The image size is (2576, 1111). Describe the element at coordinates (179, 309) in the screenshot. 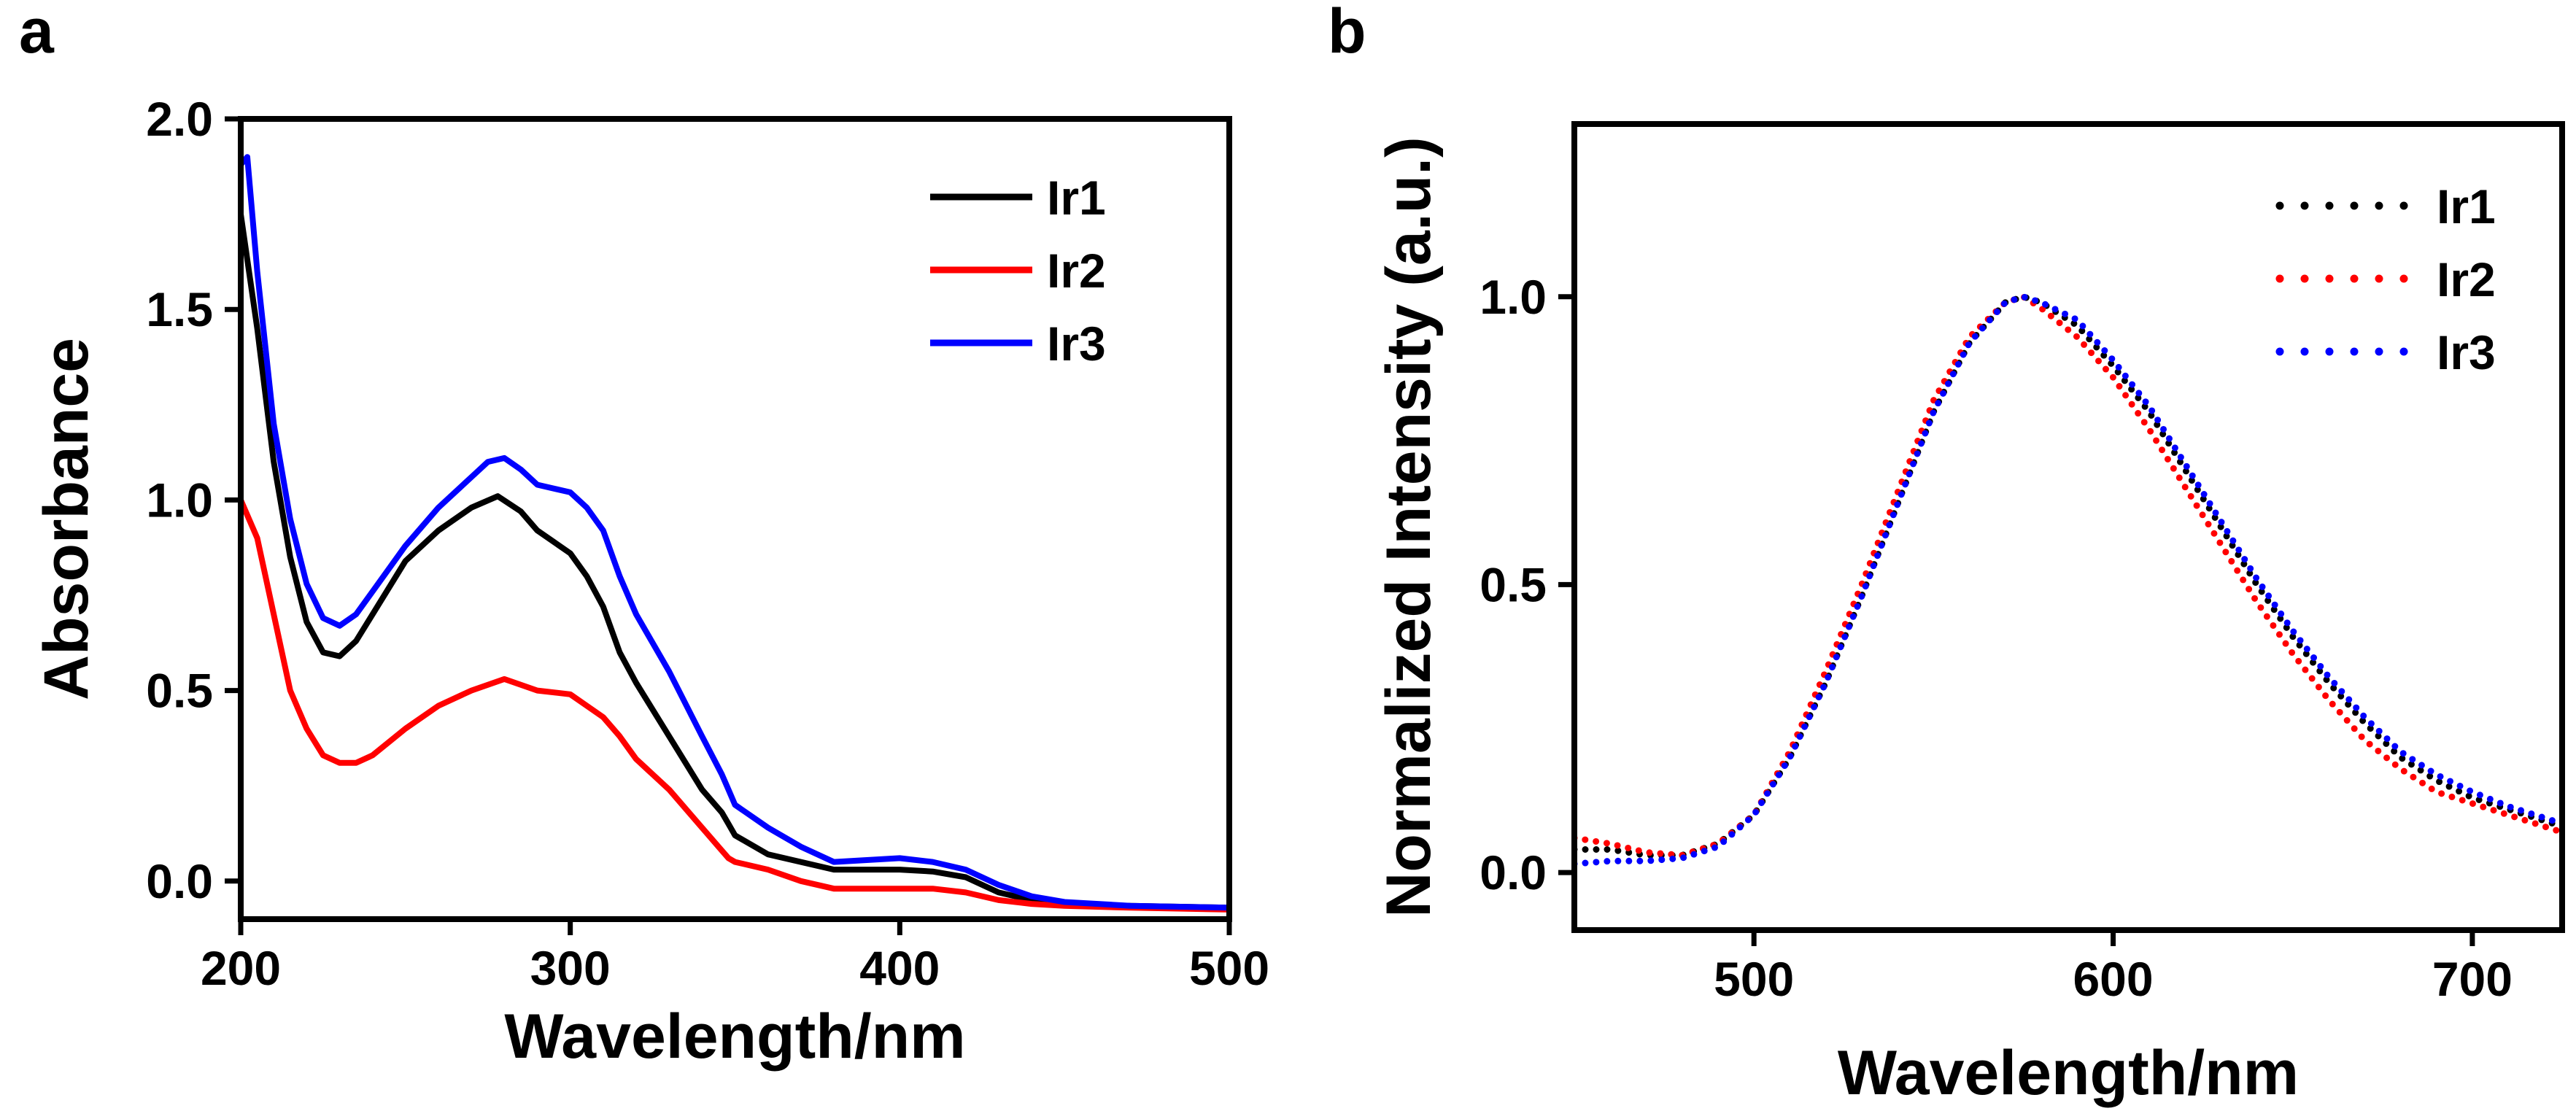

I see `y-tick-label: 1.5` at that location.